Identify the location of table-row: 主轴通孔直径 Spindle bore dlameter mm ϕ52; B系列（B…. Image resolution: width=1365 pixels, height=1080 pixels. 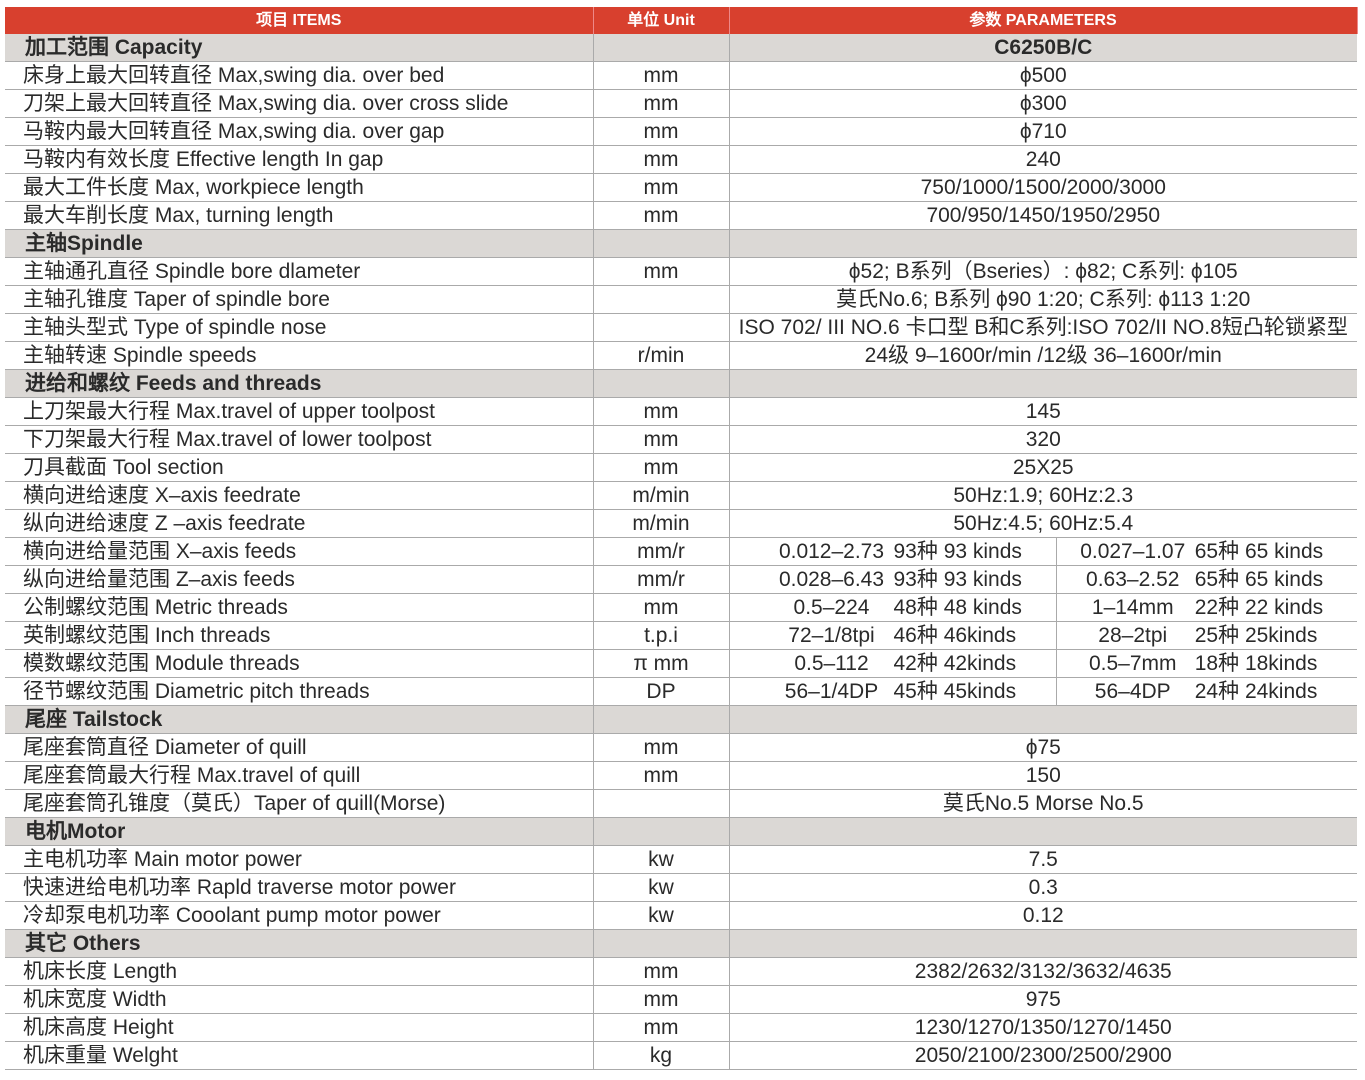
(681, 271).